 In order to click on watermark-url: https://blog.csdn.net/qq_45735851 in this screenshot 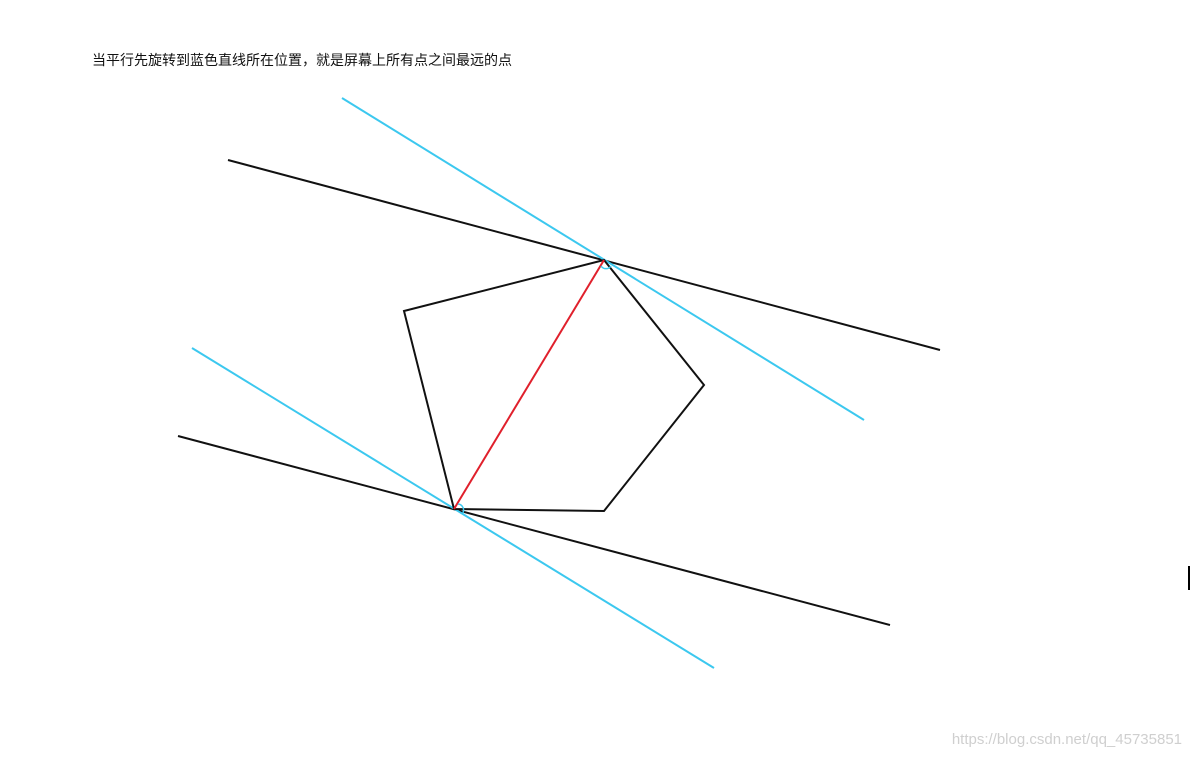, I will do `click(1066, 739)`.